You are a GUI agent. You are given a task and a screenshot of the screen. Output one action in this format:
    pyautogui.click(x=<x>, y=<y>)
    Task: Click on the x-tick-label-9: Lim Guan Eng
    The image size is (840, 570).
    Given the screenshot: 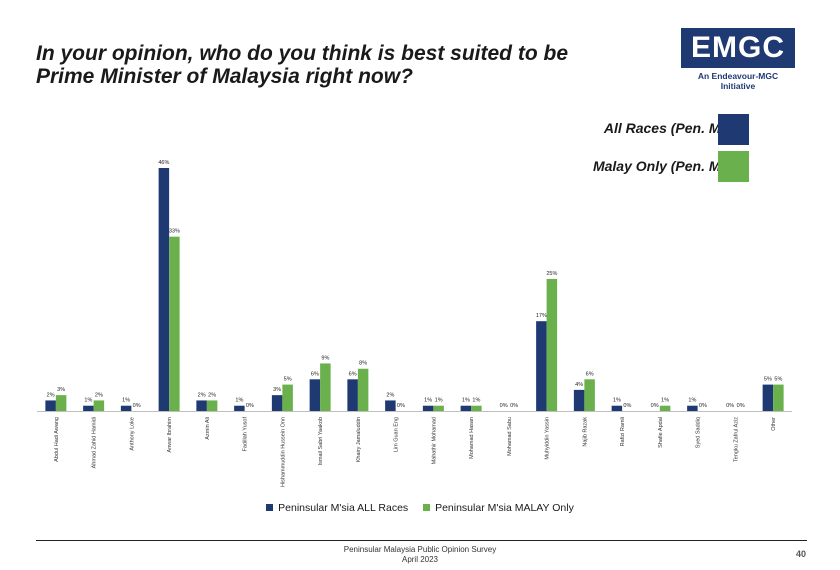 What is the action you would take?
    pyautogui.click(x=397, y=434)
    